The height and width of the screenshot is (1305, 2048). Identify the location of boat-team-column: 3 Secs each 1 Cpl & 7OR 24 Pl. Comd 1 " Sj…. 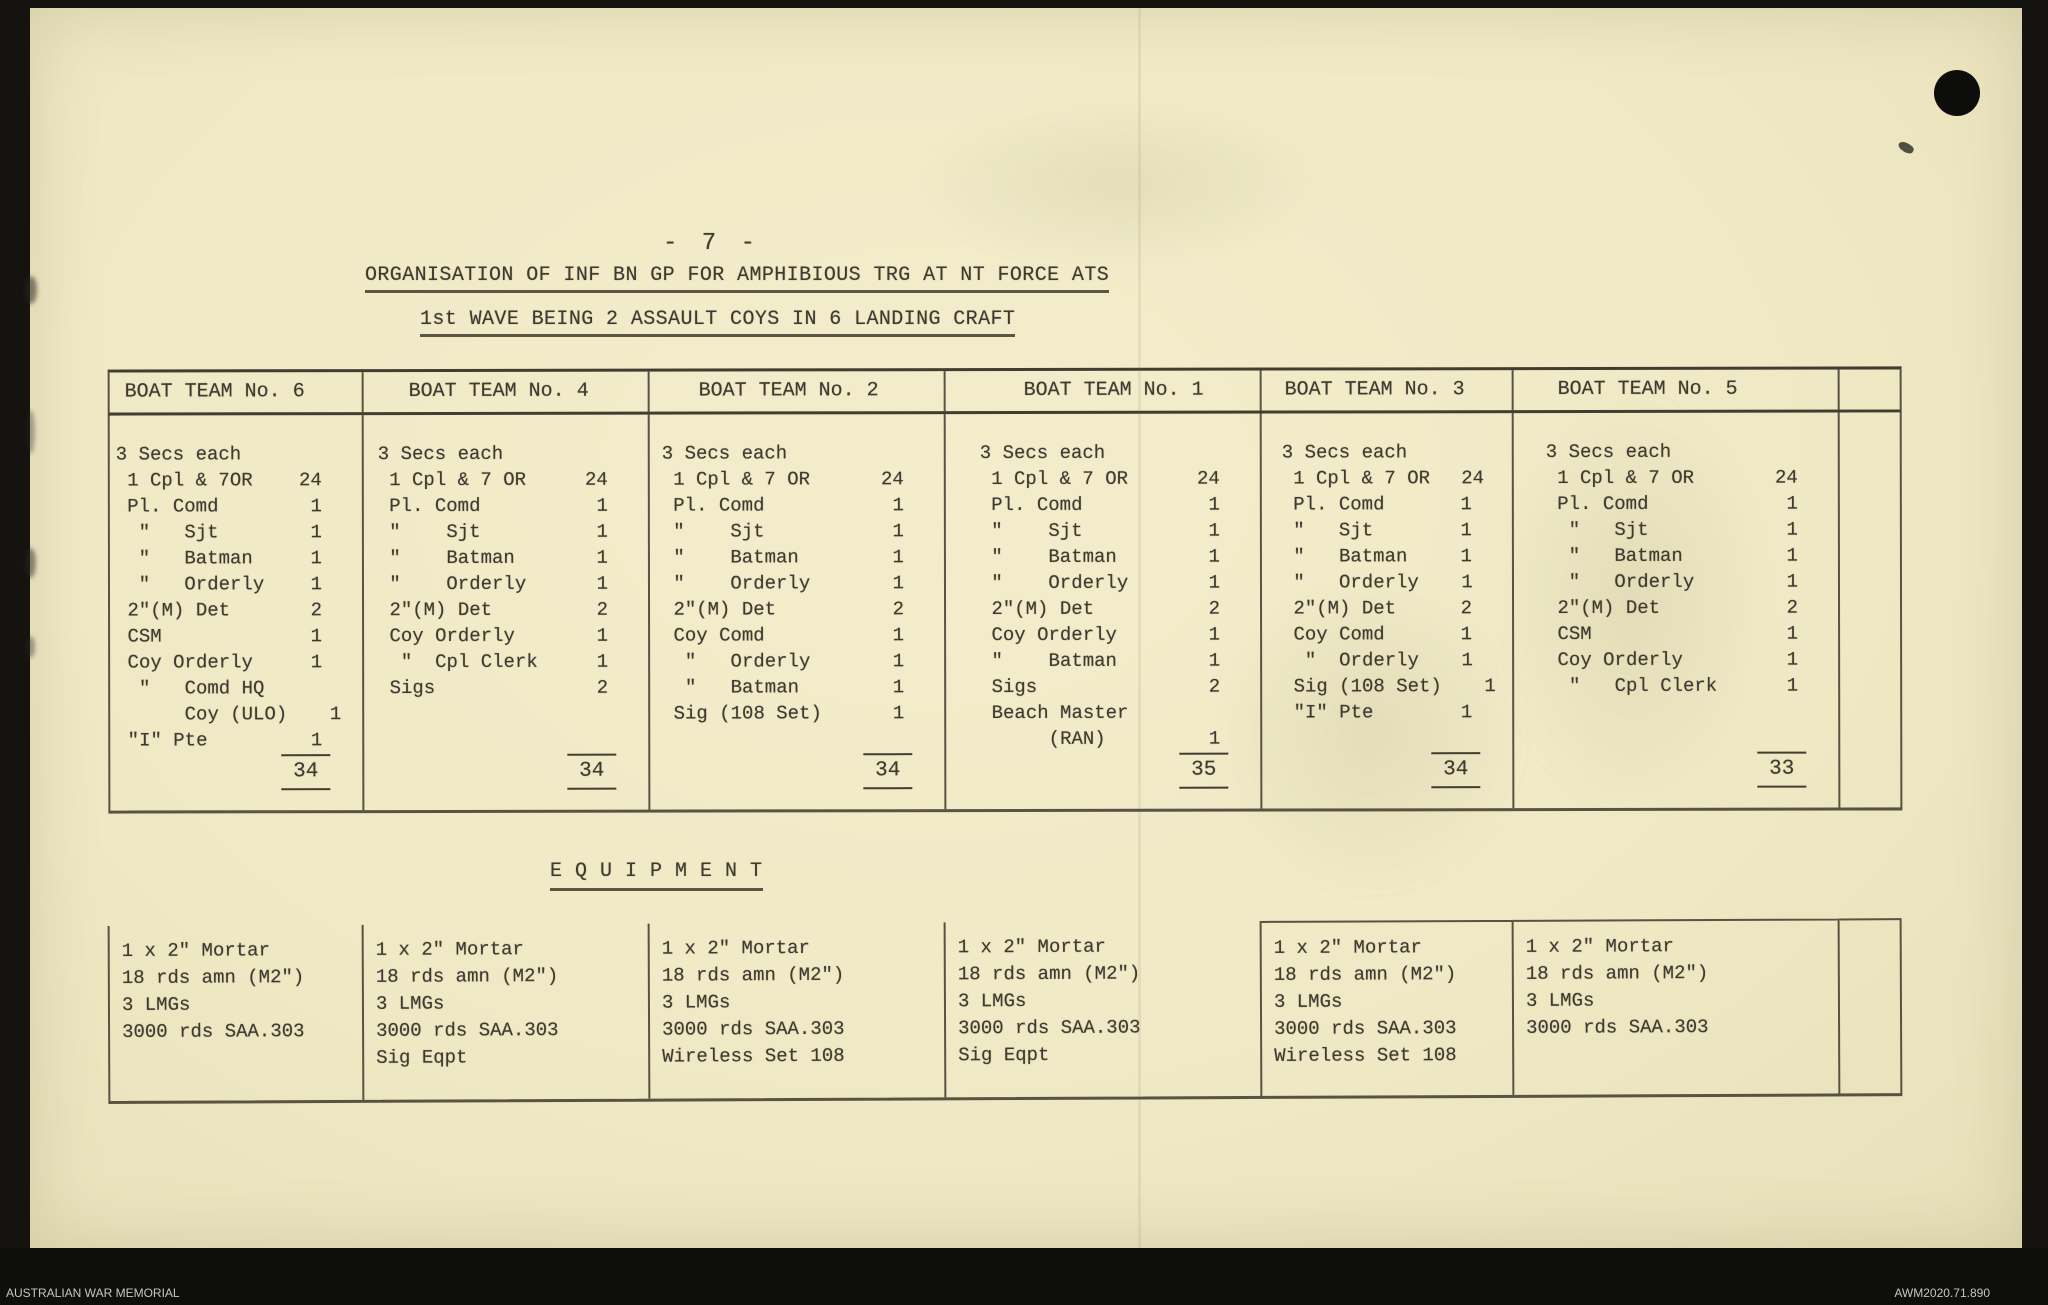
(237, 613).